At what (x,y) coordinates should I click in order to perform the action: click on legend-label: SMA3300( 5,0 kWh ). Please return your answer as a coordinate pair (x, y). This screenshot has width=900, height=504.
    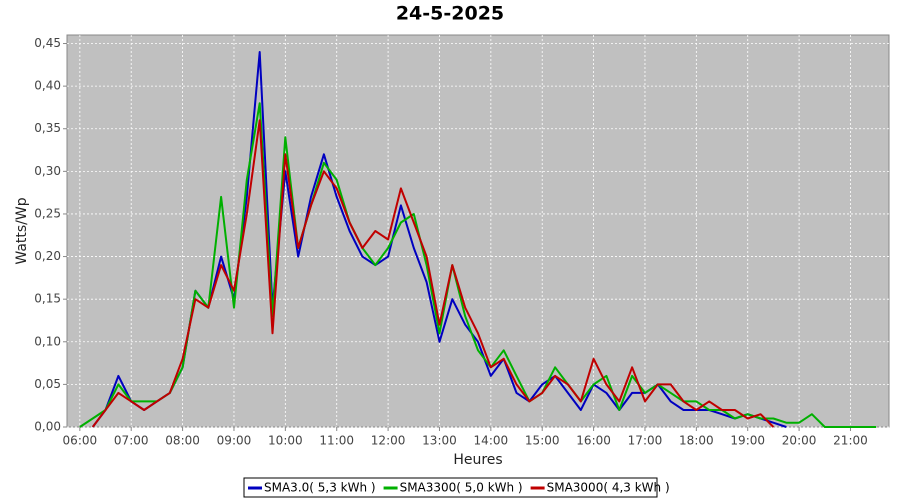
    Looking at the image, I should click on (461, 488).